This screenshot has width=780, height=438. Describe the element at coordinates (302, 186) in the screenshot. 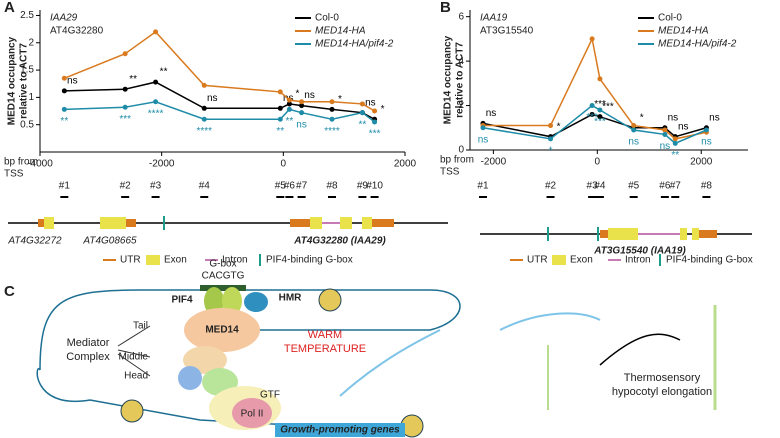

I see `site-label: #7` at that location.